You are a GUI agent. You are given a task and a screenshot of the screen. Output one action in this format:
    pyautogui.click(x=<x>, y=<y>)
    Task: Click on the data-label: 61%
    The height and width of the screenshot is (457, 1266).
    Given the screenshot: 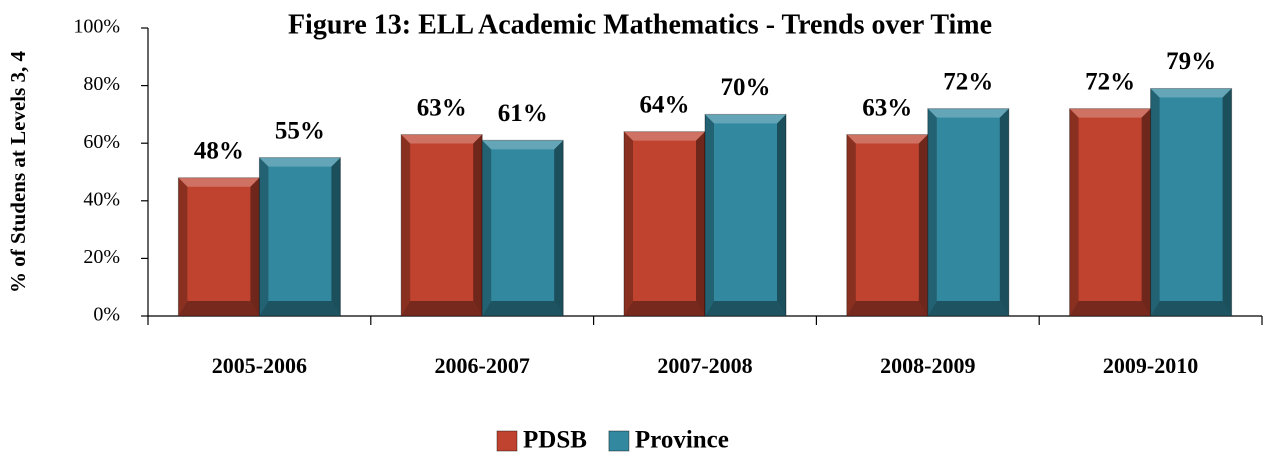 What is the action you would take?
    pyautogui.click(x=523, y=113)
    